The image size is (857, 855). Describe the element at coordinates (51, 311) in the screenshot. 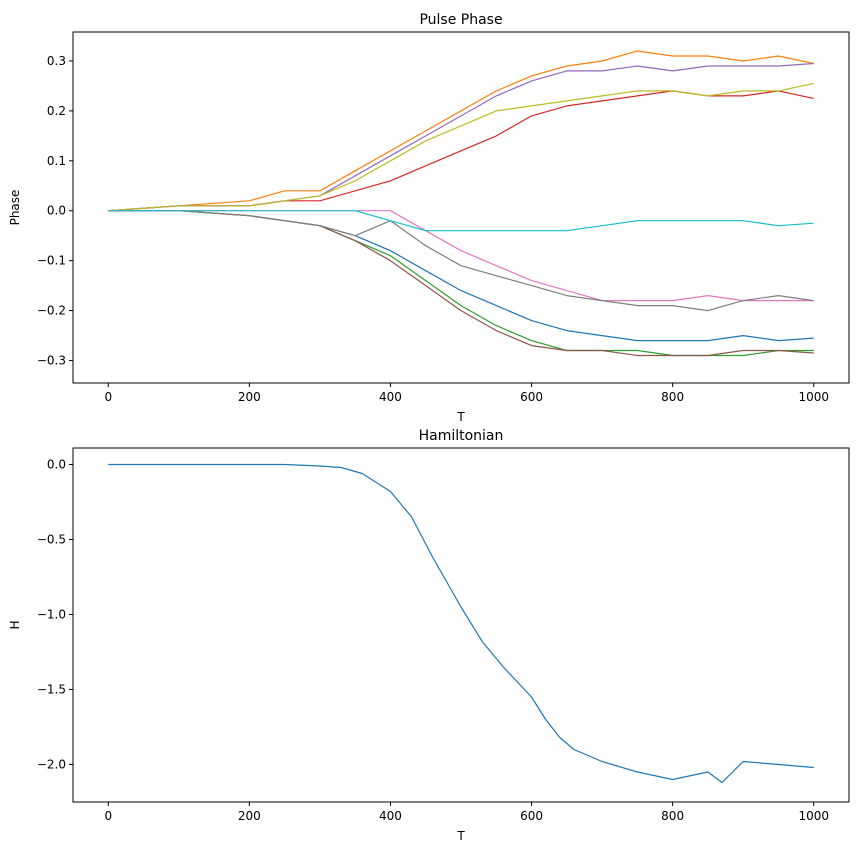

I see `pulse-phase-y-tick-label: −0.2` at that location.